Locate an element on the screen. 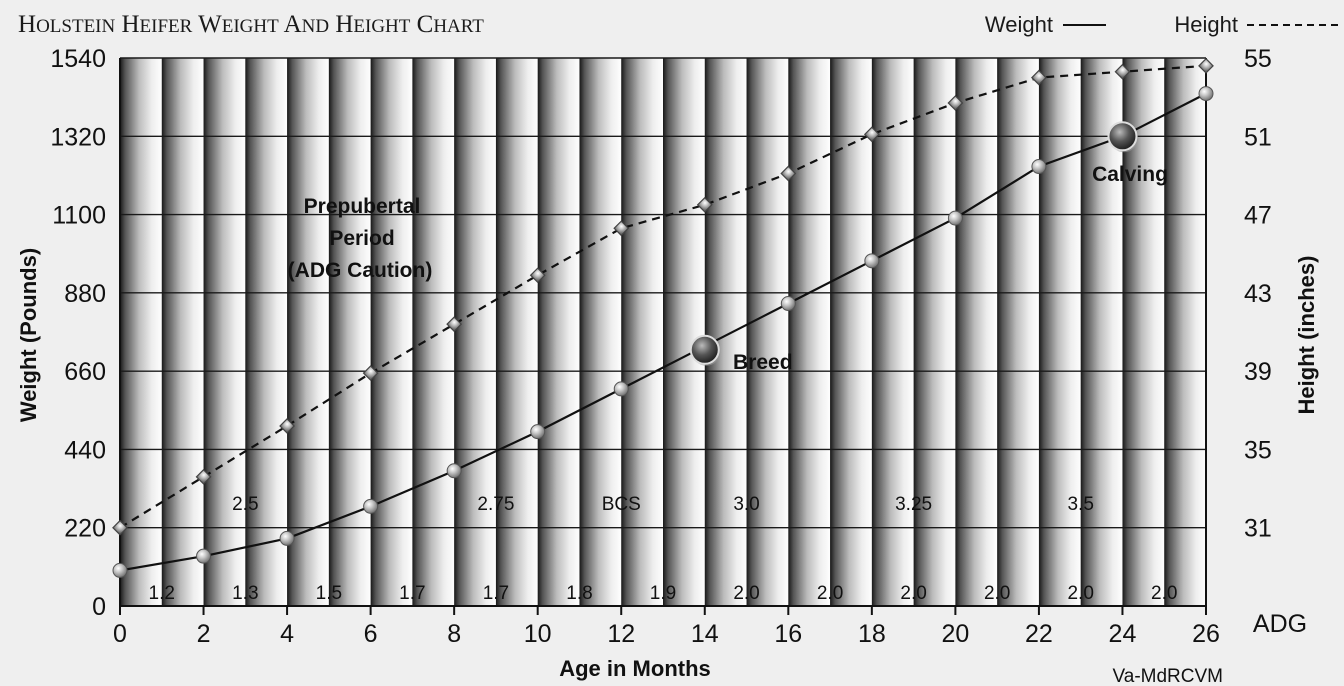  y-axis-left-ticks: 0 220 440 660 880 1100 1320 1540 is located at coordinates (78, 333).